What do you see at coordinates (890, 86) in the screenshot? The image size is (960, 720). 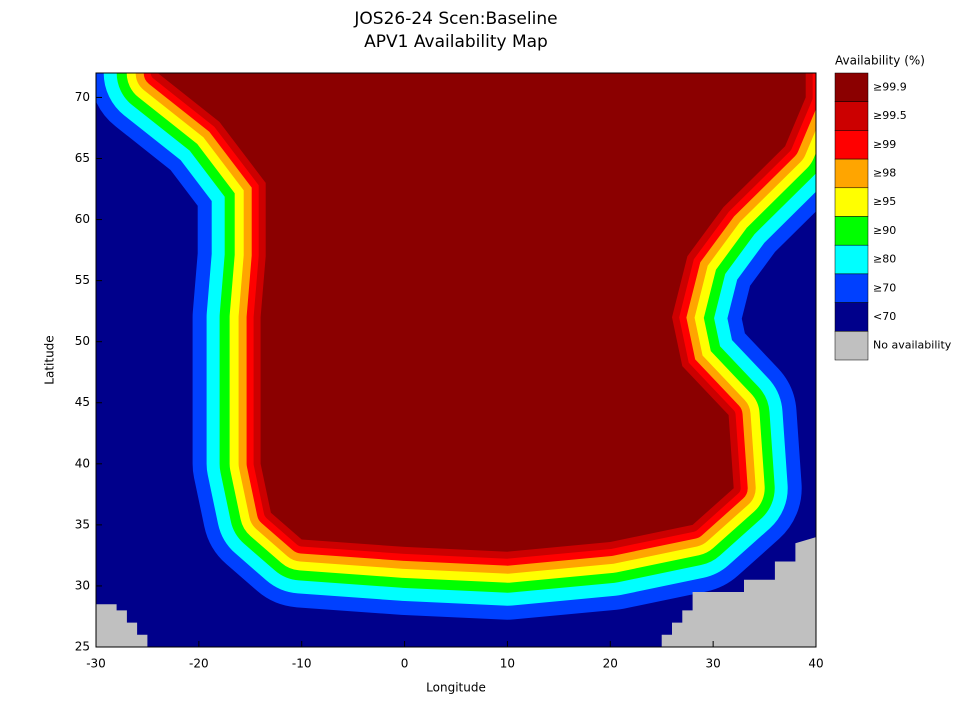 I see `legend-label: ≥99.9` at bounding box center [890, 86].